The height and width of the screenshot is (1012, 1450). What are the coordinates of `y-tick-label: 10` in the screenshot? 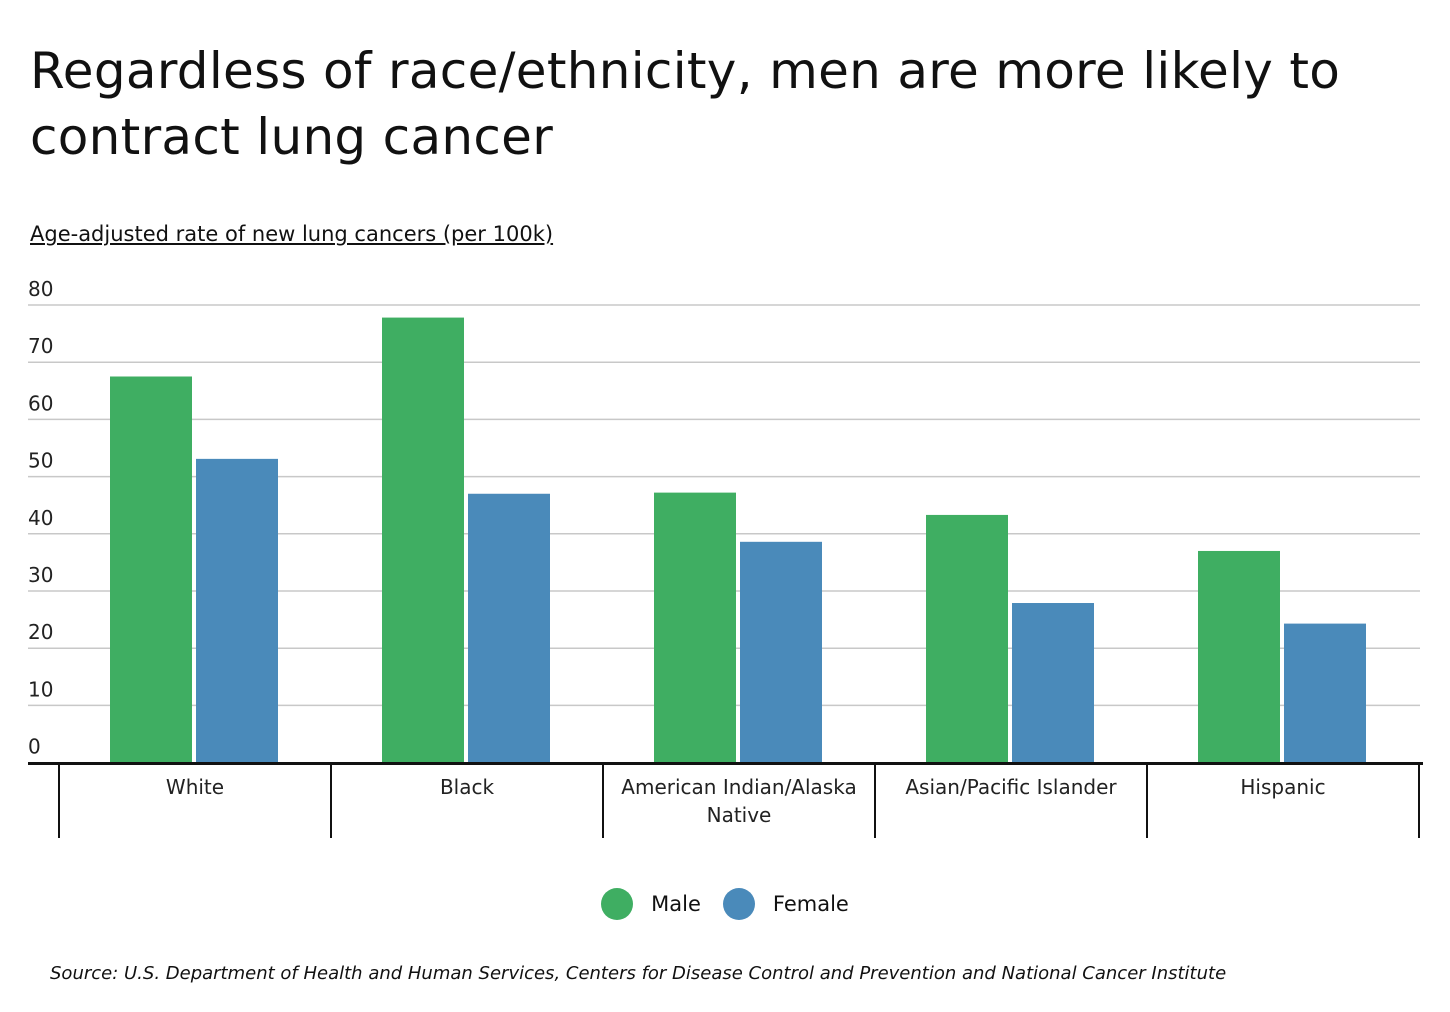 It's located at (40, 689).